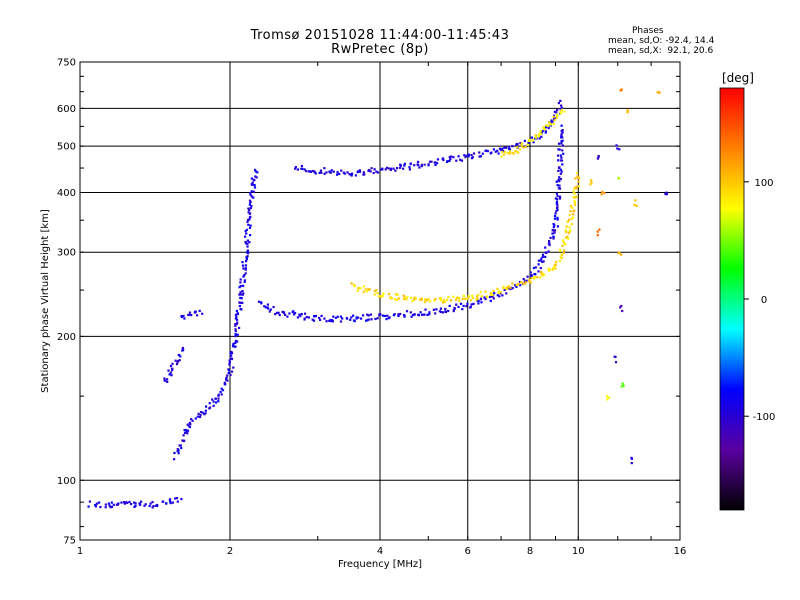 The height and width of the screenshot is (600, 800). Describe the element at coordinates (80, 551) in the screenshot. I see `x-tick-label: 1` at that location.